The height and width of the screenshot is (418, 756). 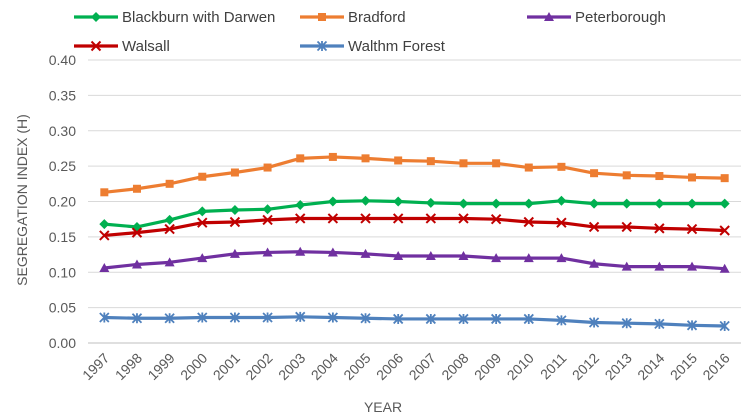 I want to click on y-tick-label: 0.40, so click(x=62, y=60).